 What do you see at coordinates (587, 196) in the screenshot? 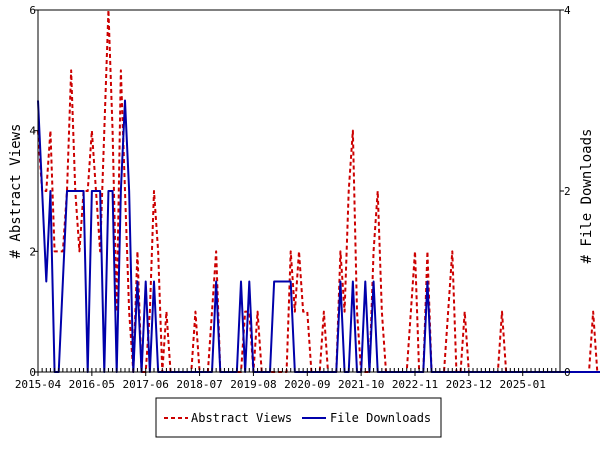
I see `y-axis-title-right: # File Downloads` at bounding box center [587, 196].